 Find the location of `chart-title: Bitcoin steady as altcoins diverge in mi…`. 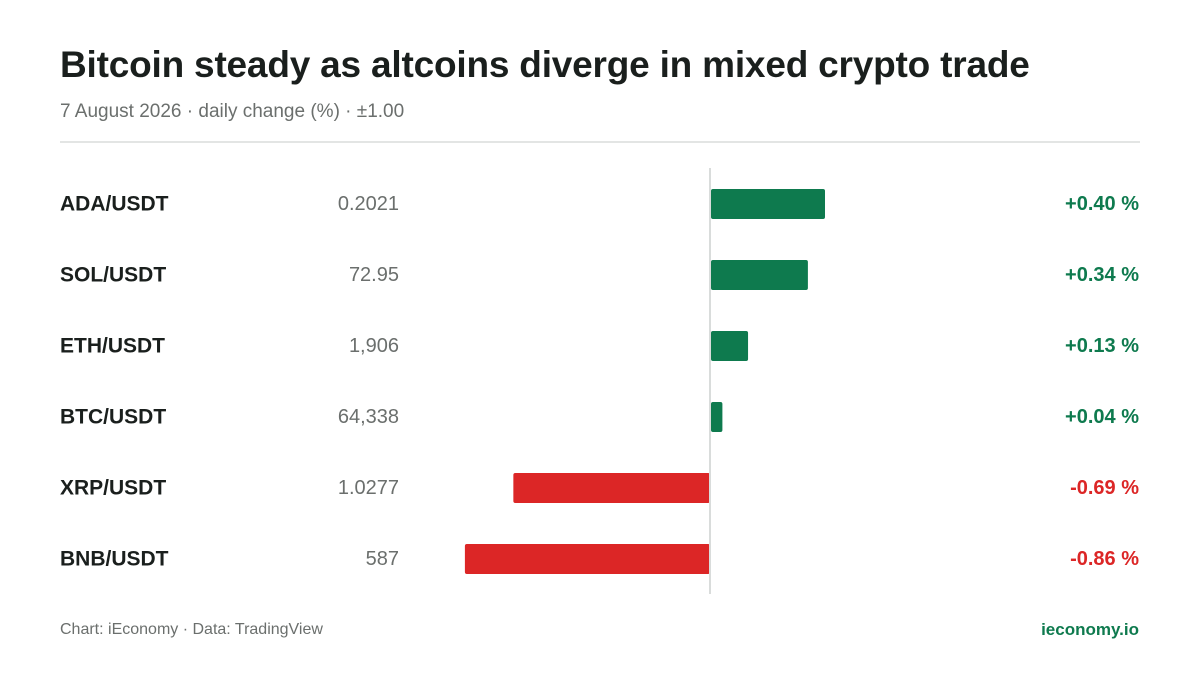

chart-title: Bitcoin steady as altcoins diverge in mi… is located at coordinates (545, 64).